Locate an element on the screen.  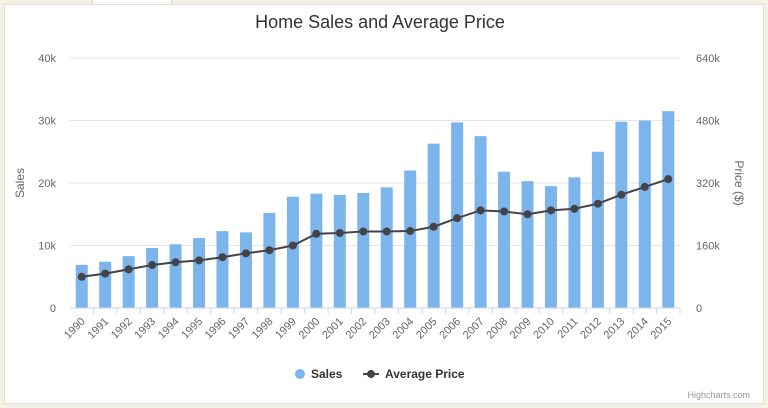
y-right-tick-label: 160k is located at coordinates (708, 247).